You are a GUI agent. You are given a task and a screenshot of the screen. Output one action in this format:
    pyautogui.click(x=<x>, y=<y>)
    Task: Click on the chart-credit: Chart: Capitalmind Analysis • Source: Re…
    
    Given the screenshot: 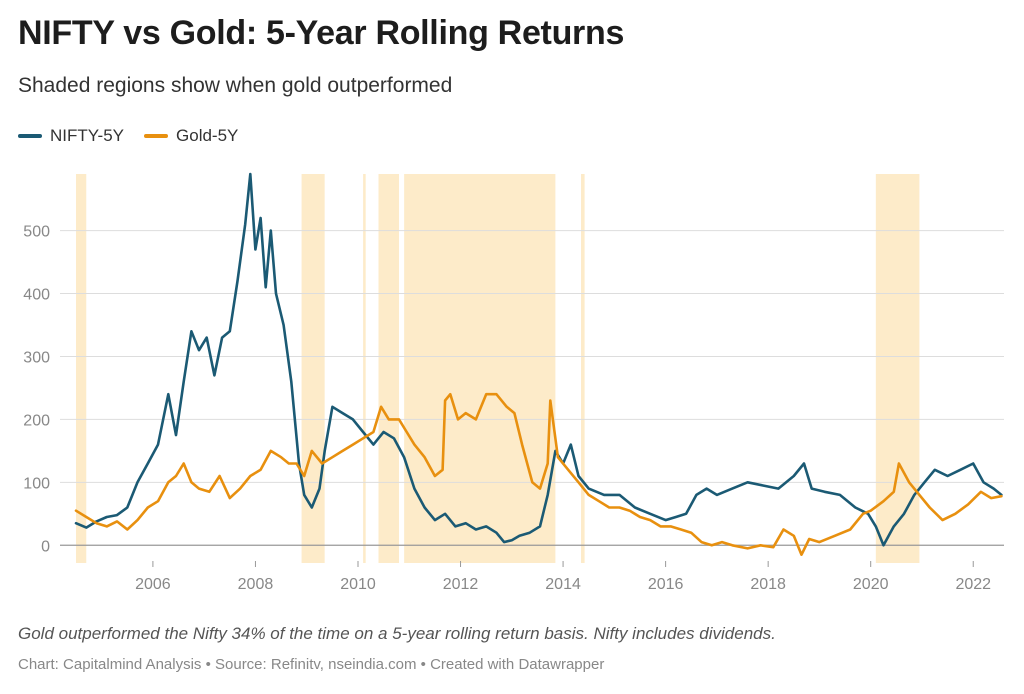 What is the action you would take?
    pyautogui.click(x=311, y=664)
    